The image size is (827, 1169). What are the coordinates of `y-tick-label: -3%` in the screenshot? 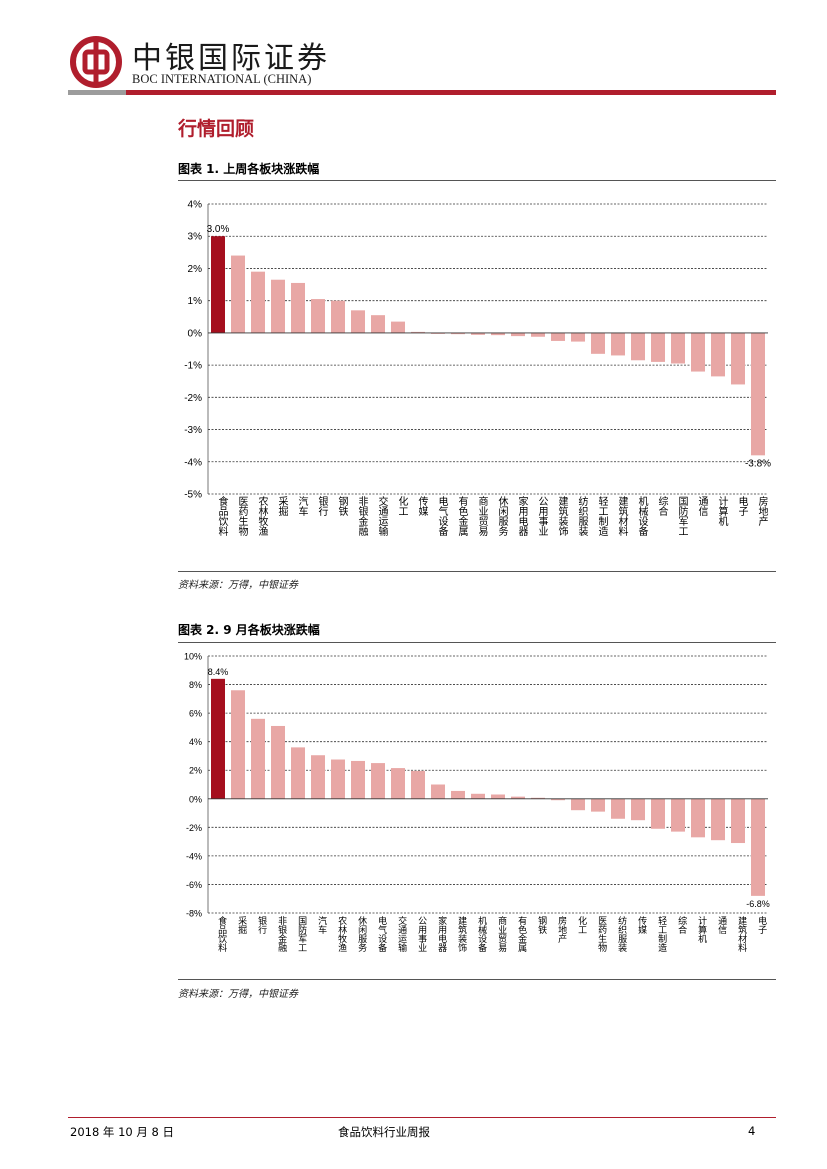 It's located at (193, 430).